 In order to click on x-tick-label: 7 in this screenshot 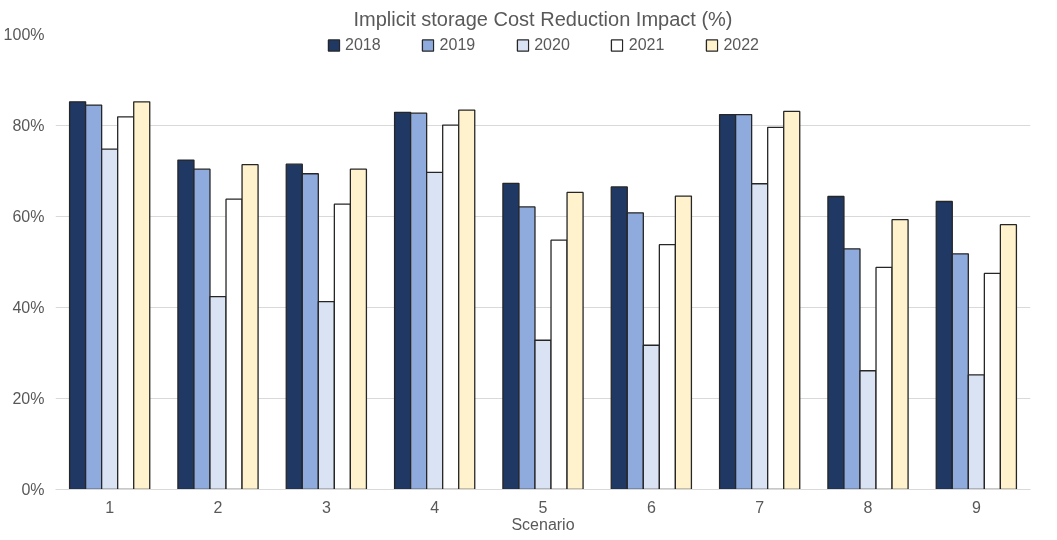, I will do `click(760, 507)`.